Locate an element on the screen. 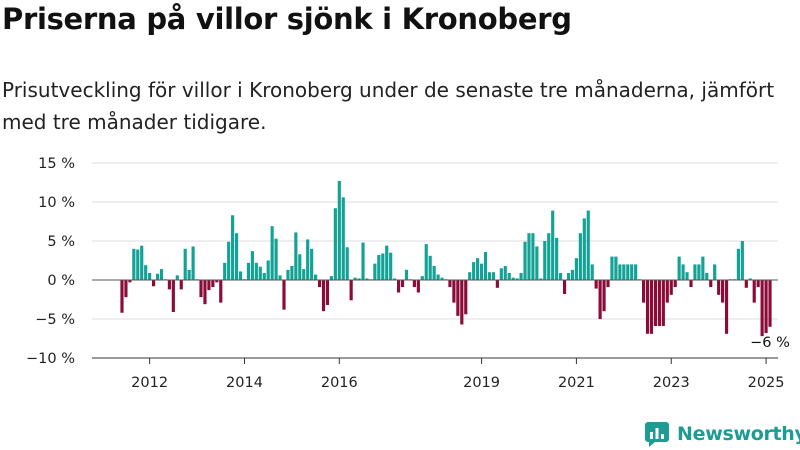 Image resolution: width=800 pixels, height=450 pixels. y-tick-label: 0 % is located at coordinates (61, 281).